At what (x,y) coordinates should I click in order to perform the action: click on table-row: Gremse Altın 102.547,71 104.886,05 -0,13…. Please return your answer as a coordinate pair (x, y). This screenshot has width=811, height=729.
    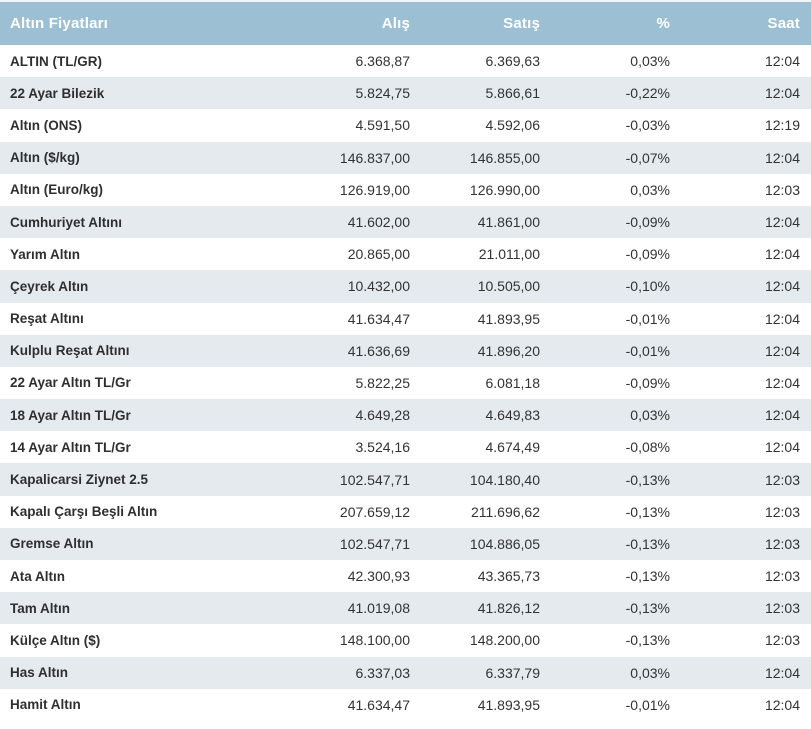
    Looking at the image, I should click on (405, 543).